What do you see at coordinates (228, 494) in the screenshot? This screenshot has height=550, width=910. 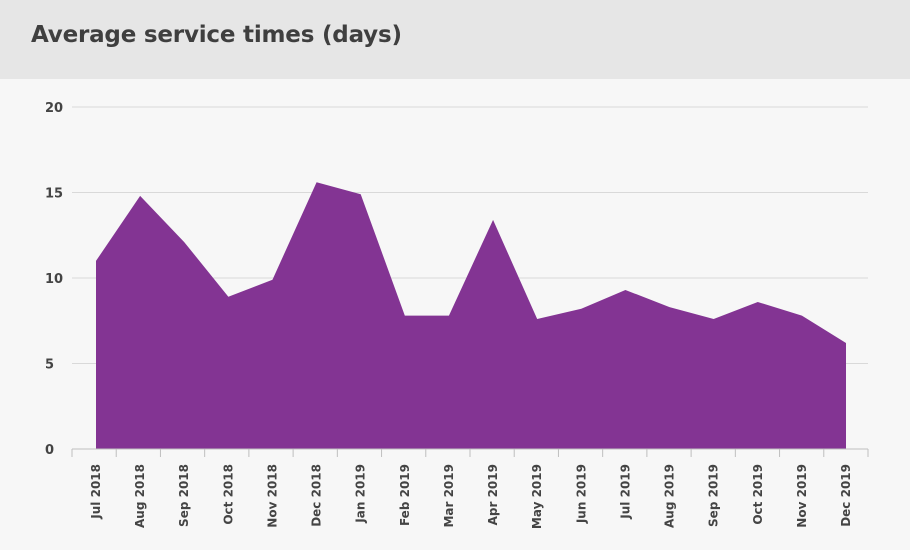 I see `x-tick-label: Oct 2018` at bounding box center [228, 494].